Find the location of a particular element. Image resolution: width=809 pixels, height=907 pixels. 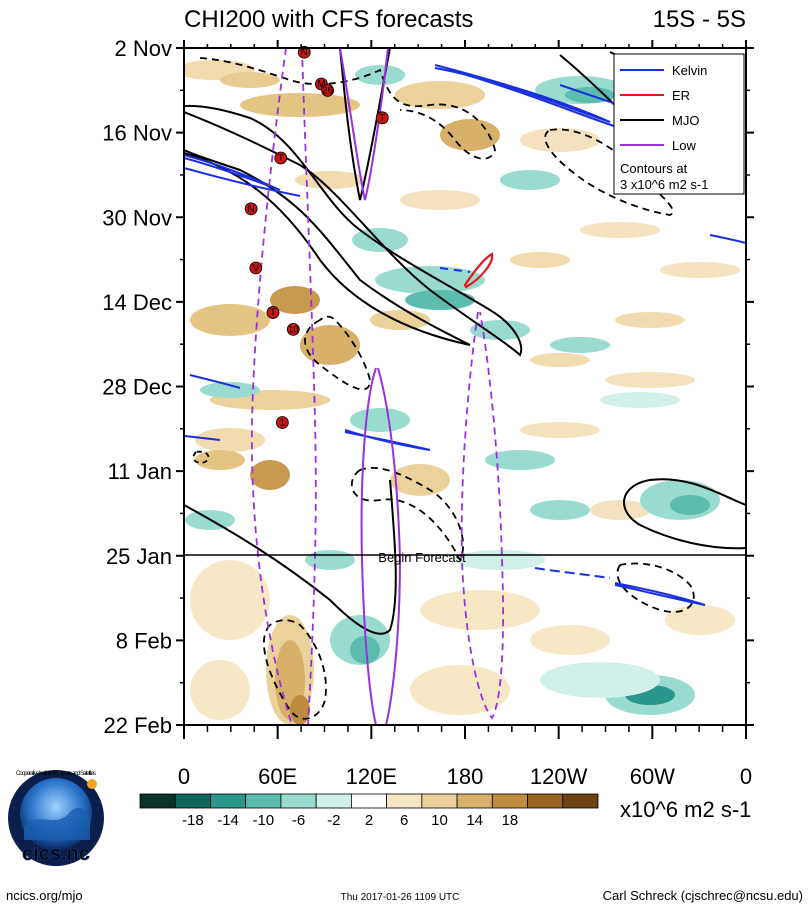

legend-er-label: ER is located at coordinates (681, 95).